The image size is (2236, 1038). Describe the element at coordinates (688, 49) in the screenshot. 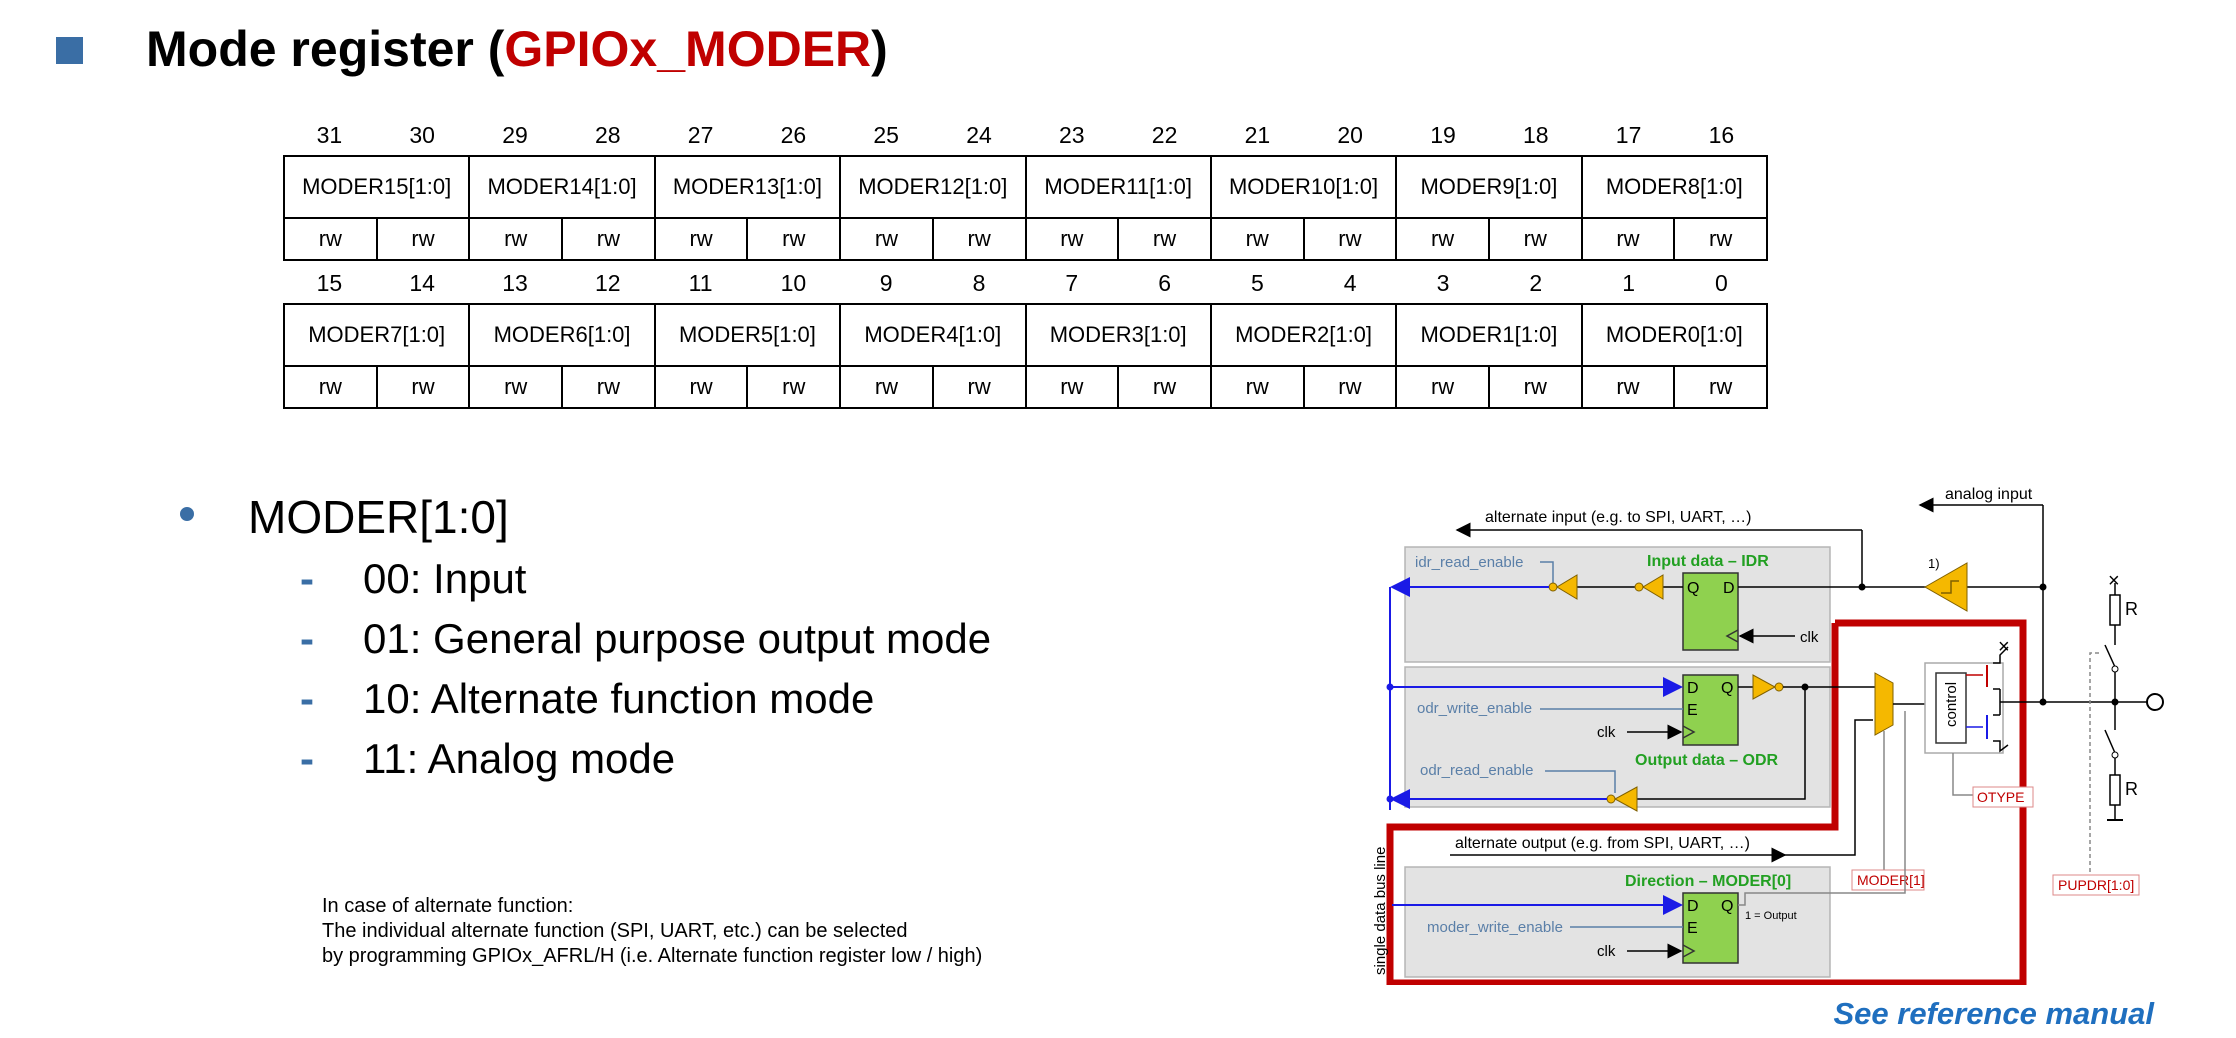

I see `register-name: GPIOx_MODER` at that location.